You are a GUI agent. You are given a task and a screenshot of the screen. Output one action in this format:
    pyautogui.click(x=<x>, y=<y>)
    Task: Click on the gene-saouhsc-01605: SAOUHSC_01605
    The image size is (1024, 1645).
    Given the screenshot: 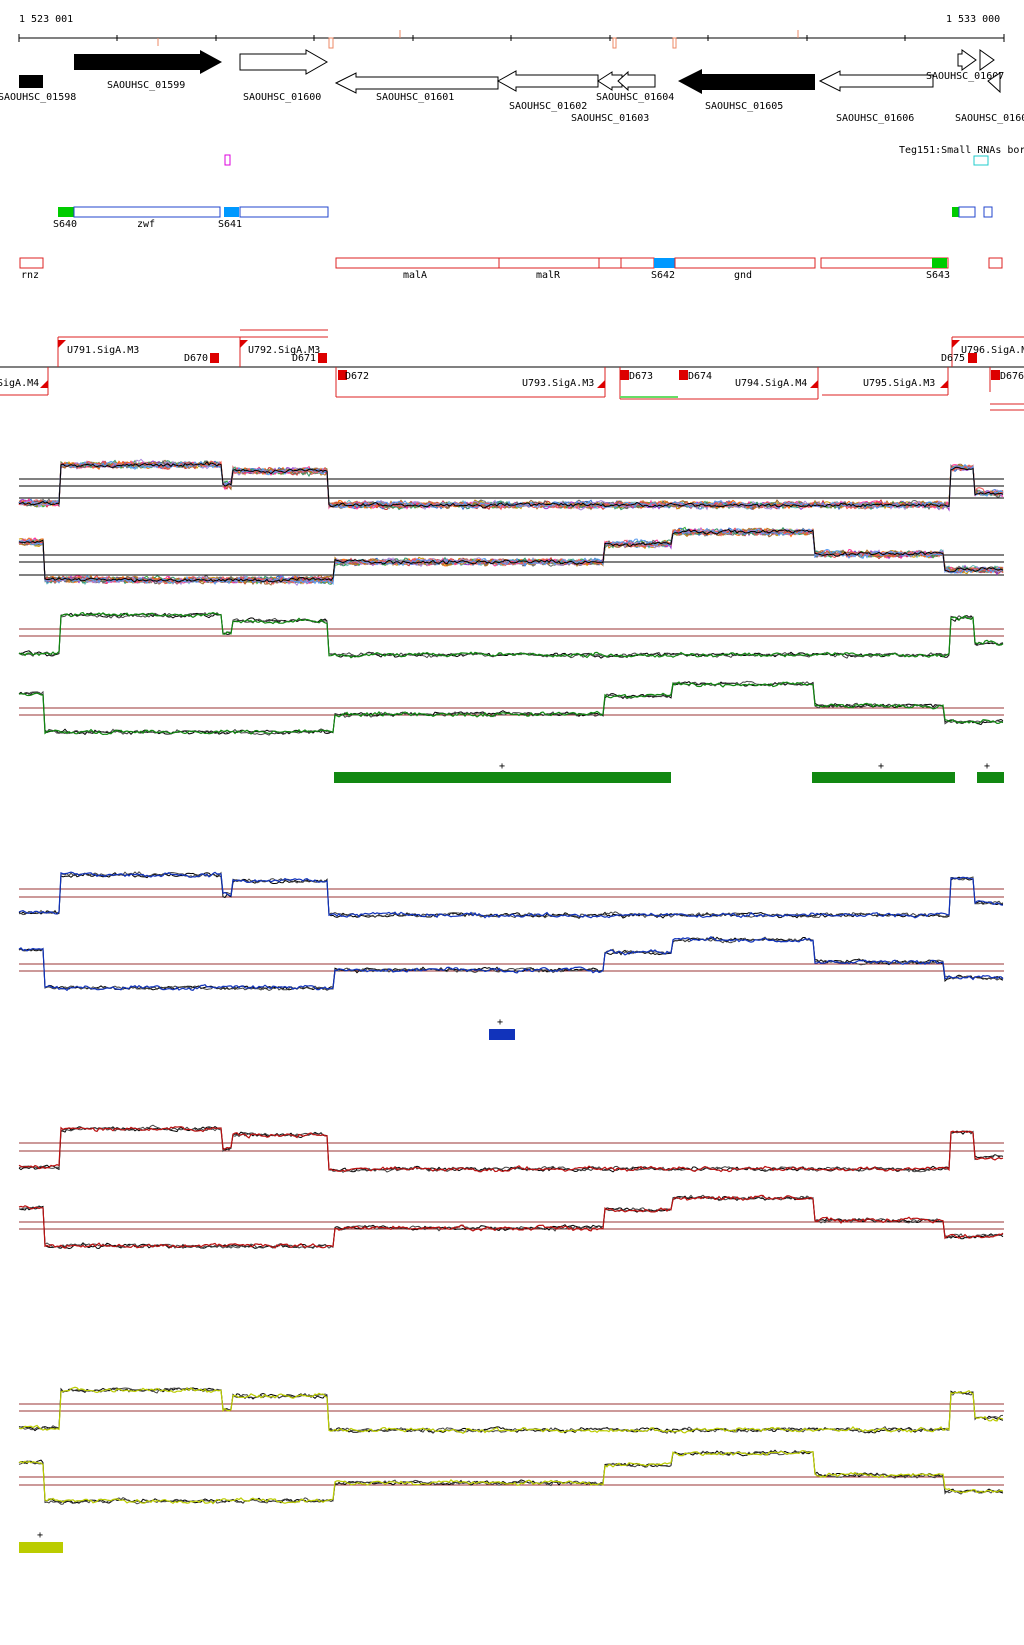 What is the action you would take?
    pyautogui.click(x=746, y=90)
    